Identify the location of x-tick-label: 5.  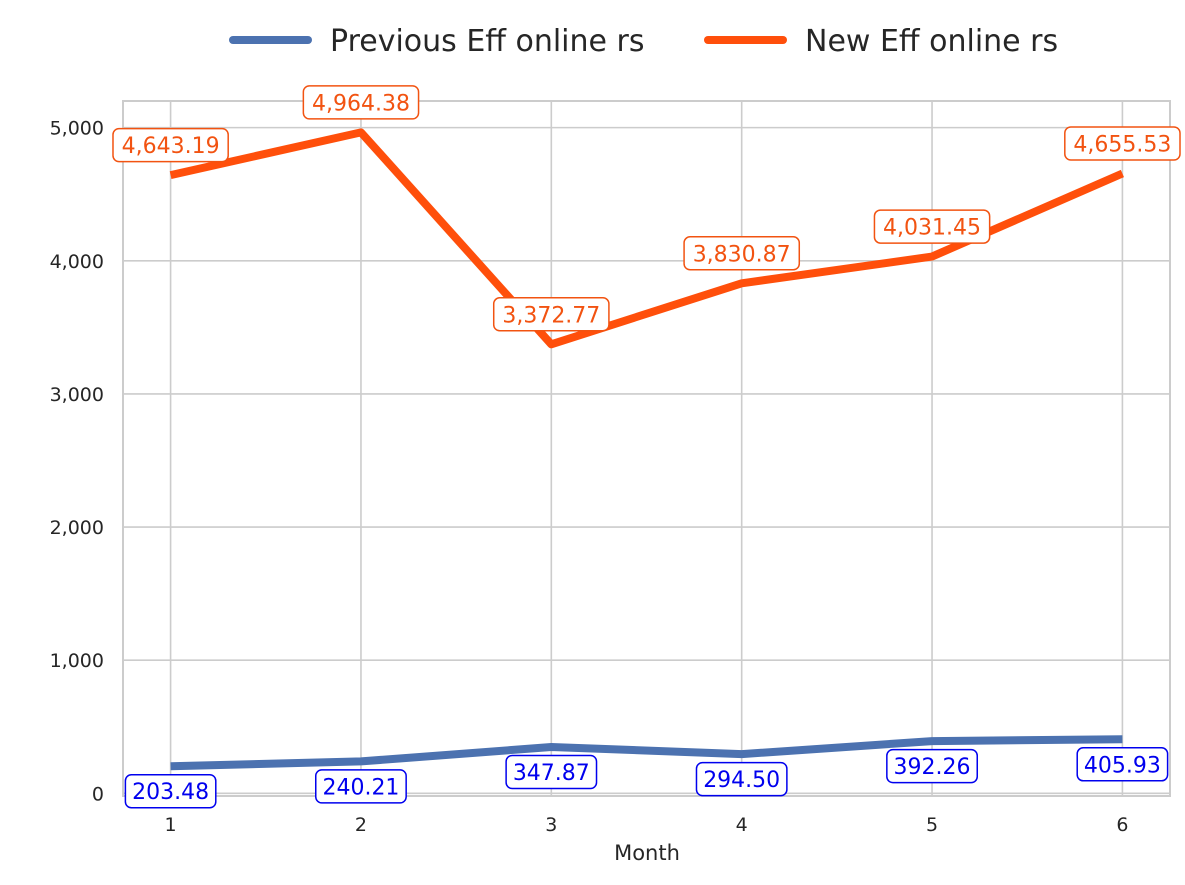
(932, 825).